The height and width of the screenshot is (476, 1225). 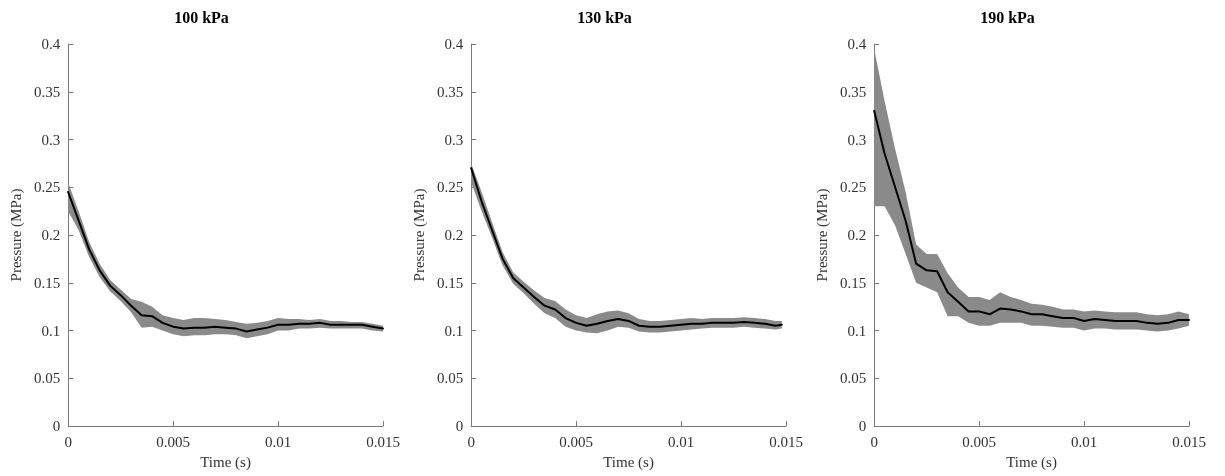 I want to click on chart-title: 130 kPa, so click(x=604, y=17).